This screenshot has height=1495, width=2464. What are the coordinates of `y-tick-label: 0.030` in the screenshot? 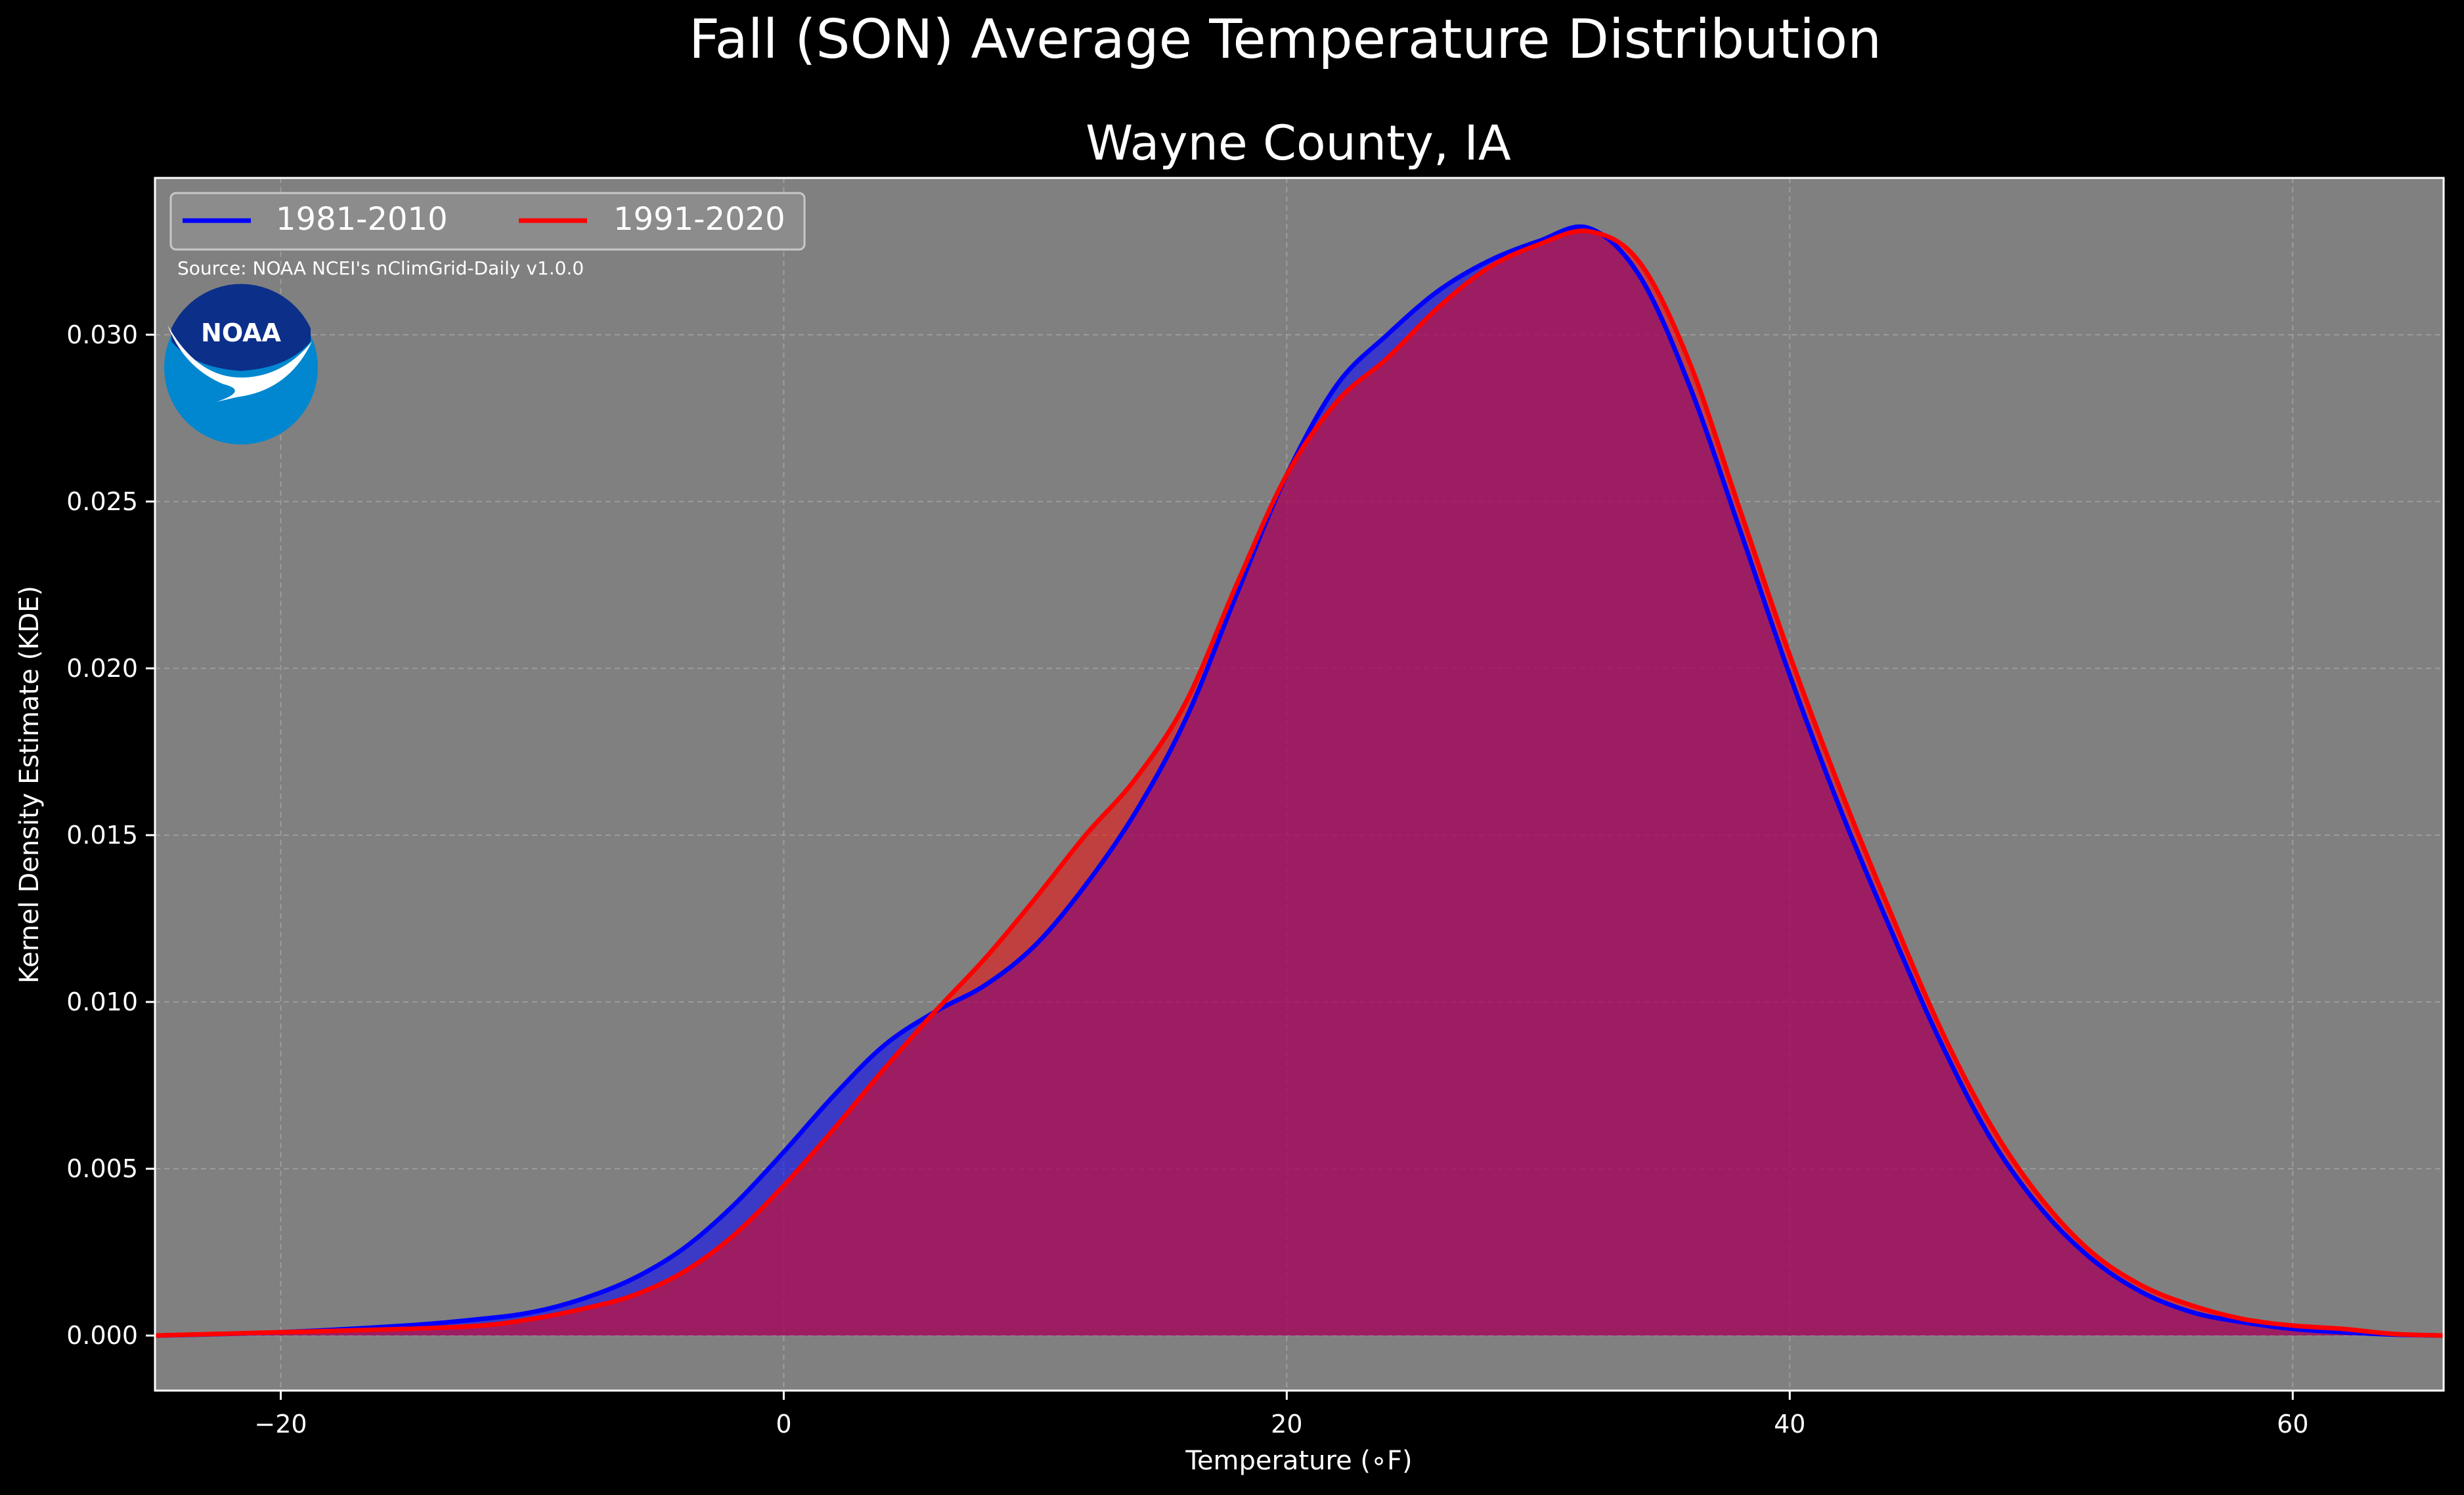 It's located at (102, 334).